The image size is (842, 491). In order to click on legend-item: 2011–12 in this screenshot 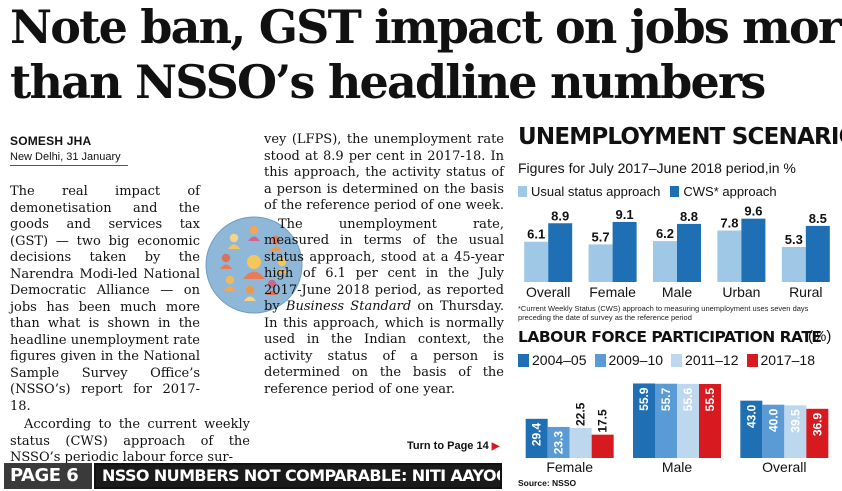, I will do `click(705, 360)`.